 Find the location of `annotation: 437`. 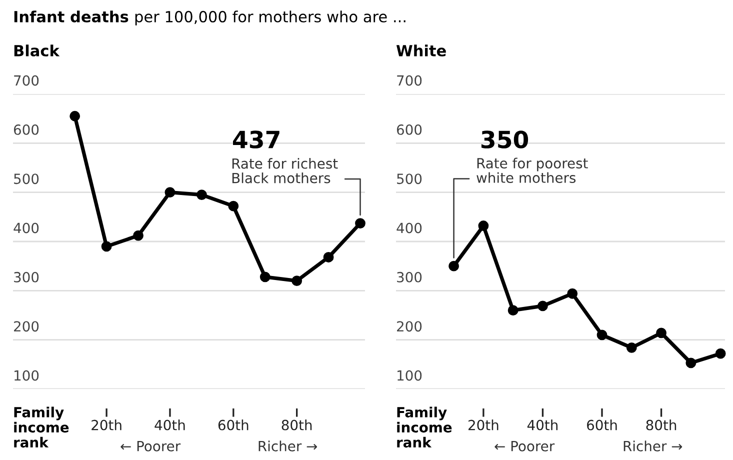

annotation: 437 is located at coordinates (256, 139).